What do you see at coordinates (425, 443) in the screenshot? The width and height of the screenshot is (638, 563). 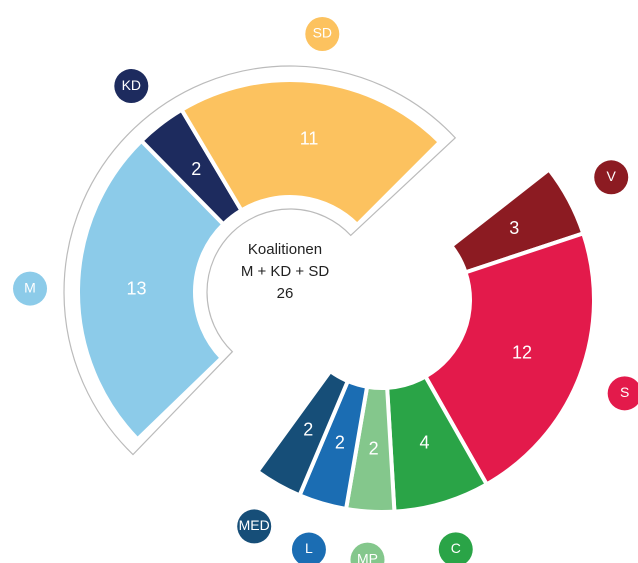 I see `value-label: 4` at bounding box center [425, 443].